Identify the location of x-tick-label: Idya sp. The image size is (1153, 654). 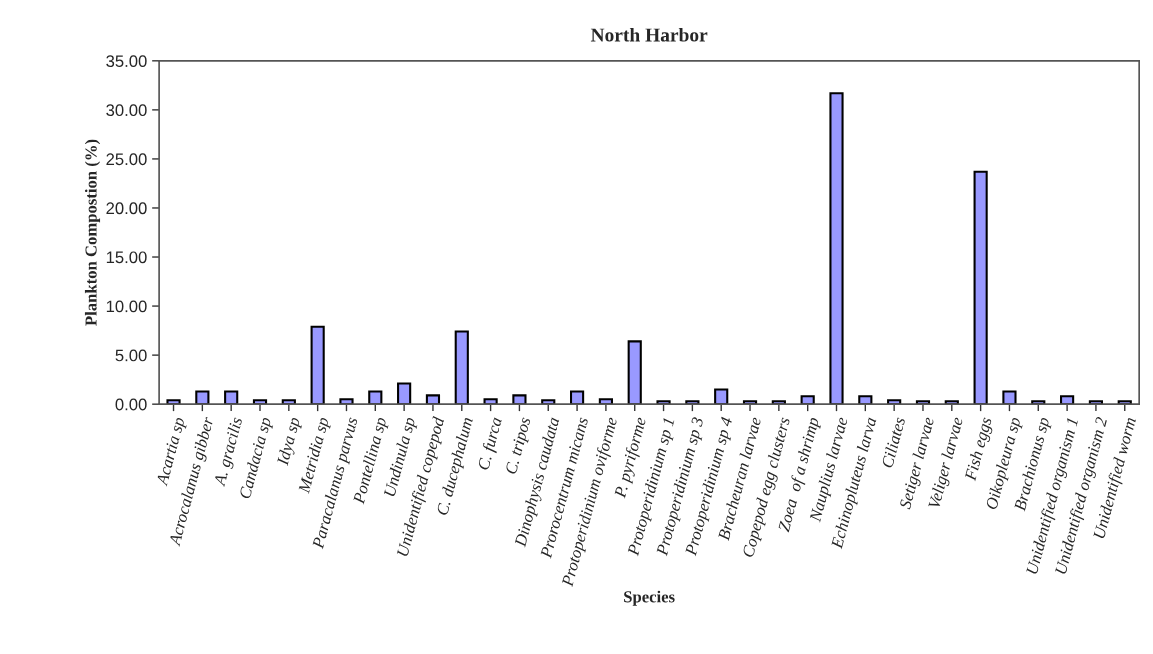
(290, 441).